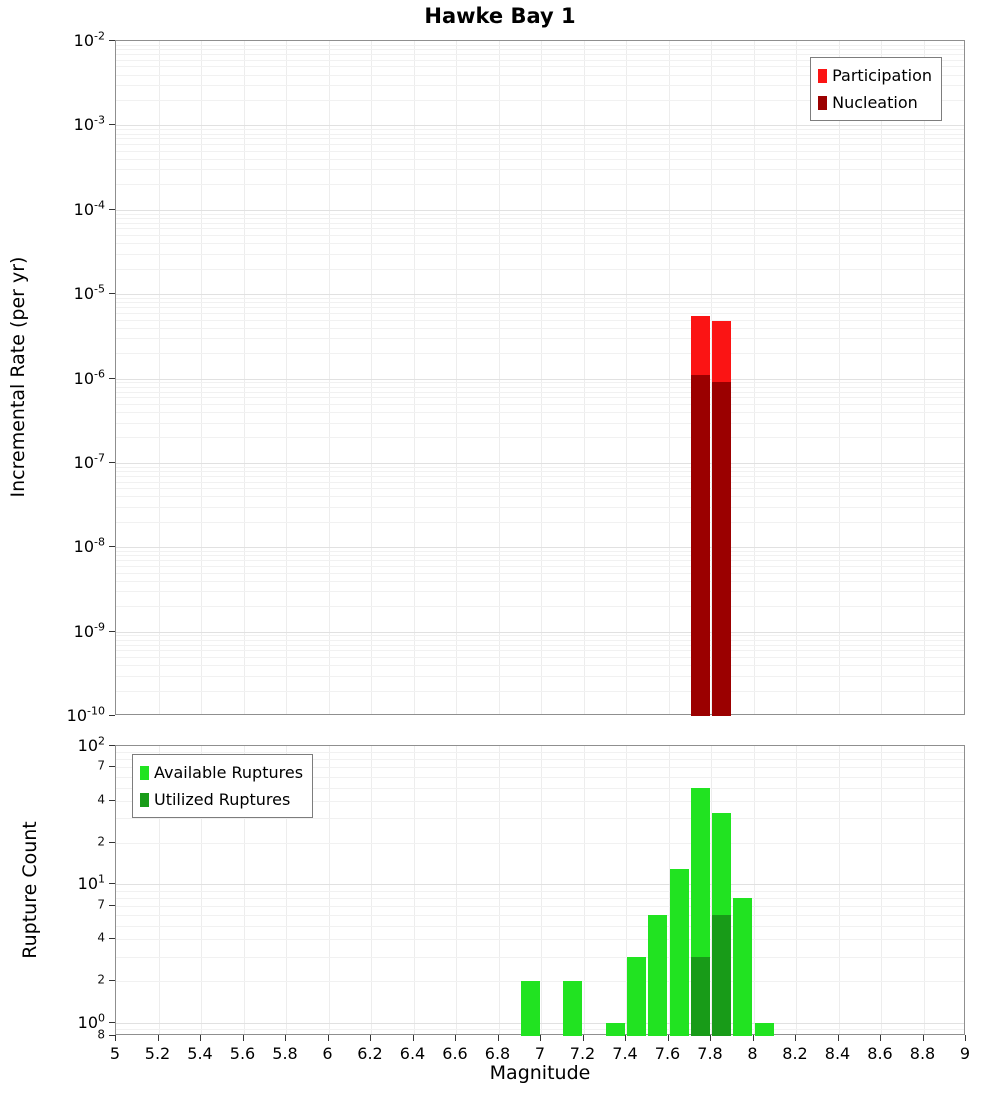  I want to click on legend: Participation Nucleation, so click(876, 89).